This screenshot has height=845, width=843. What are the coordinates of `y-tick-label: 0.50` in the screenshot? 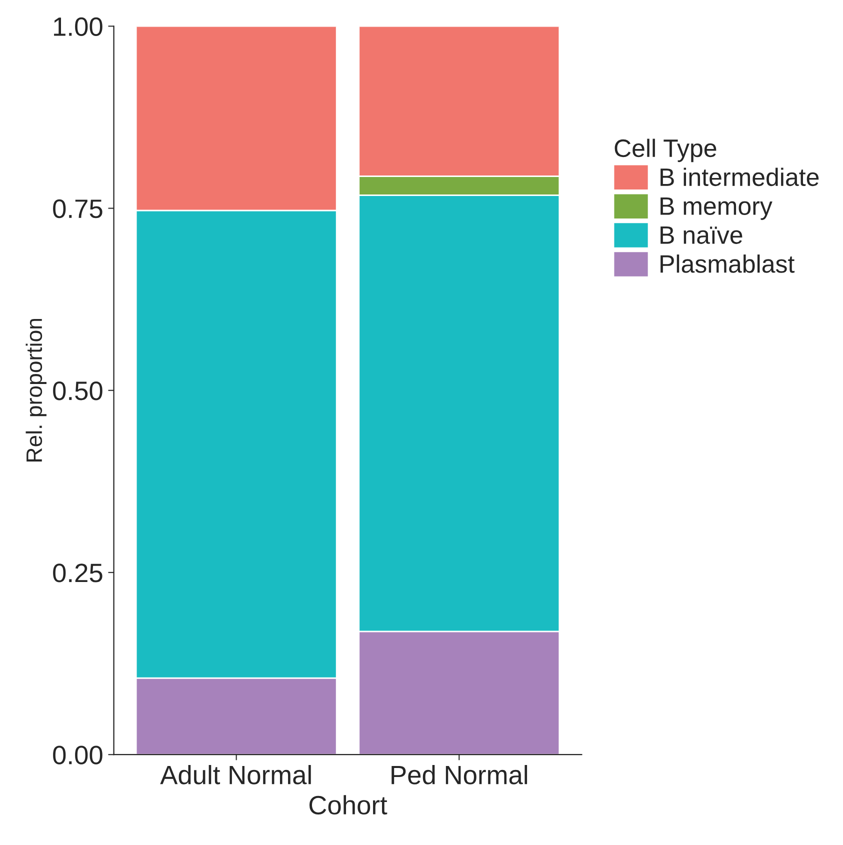 It's located at (77, 391).